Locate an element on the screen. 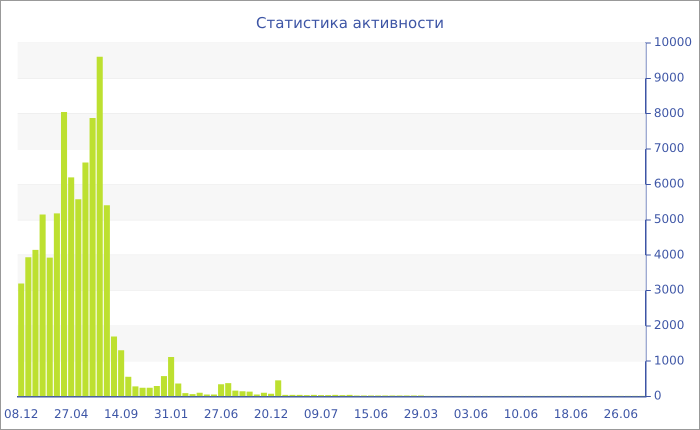 This screenshot has height=430, width=700. x-tick-label: 03.06 is located at coordinates (471, 413).